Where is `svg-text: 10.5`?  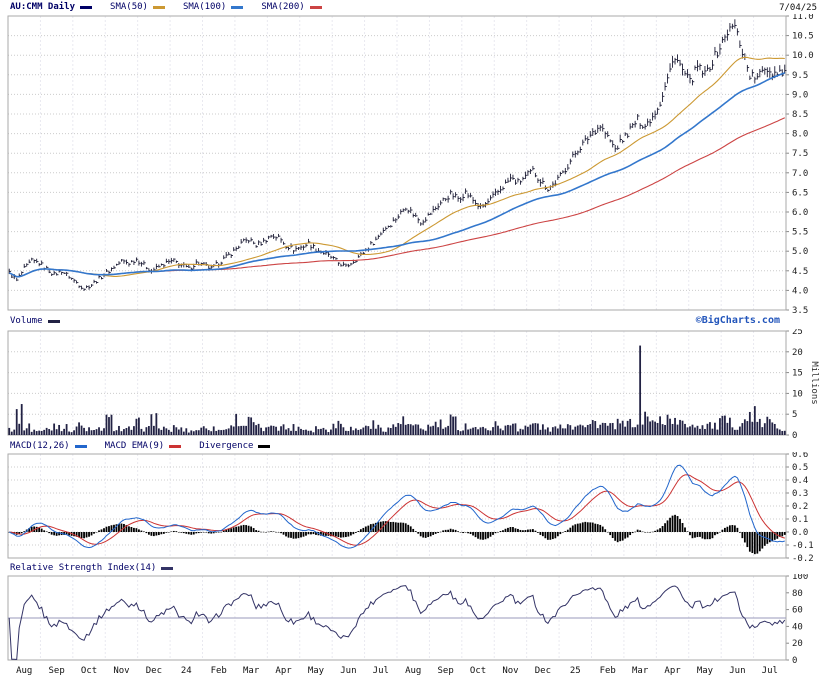 svg-text: 10.5 is located at coordinates (803, 37).